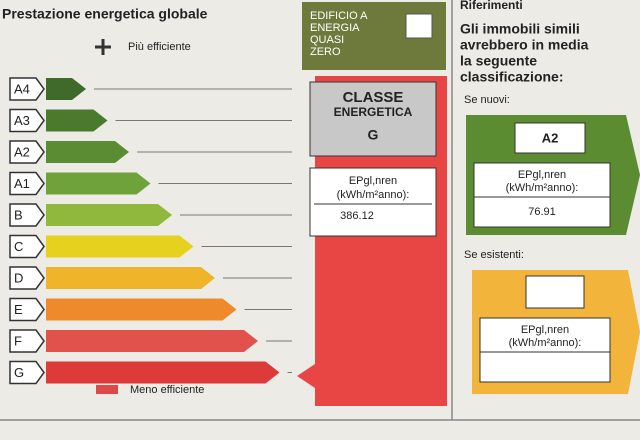 This screenshot has width=640, height=440. Describe the element at coordinates (520, 29) in the screenshot. I see `ref-text: Gli immobili simili` at that location.